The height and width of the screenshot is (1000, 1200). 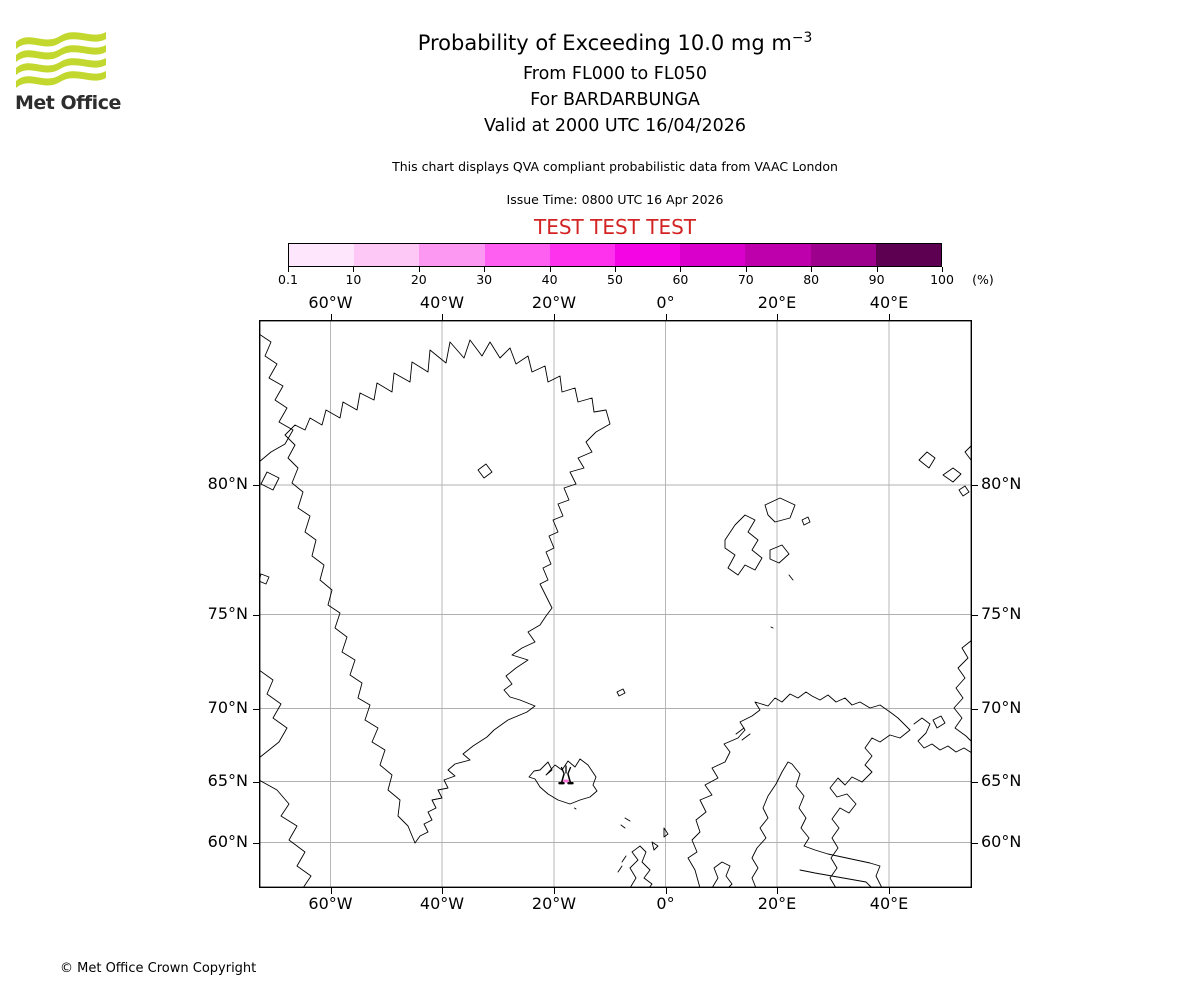 I want to click on colorbar-unit-label: (%), so click(x=983, y=279).